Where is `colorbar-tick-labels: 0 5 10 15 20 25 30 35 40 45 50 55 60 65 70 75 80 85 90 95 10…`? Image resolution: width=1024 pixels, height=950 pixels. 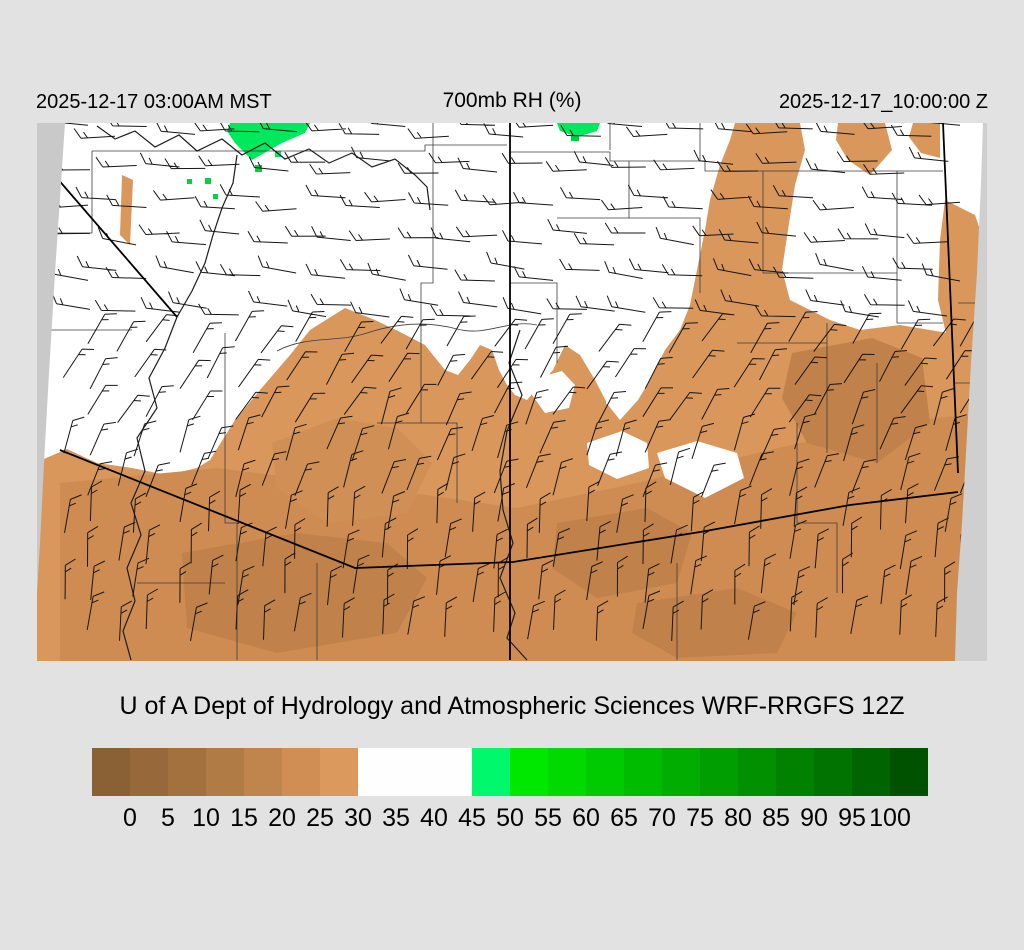 colorbar-tick-labels: 0 5 10 15 20 25 30 35 40 45 50 55 60 65 70 75 80 85 90 95 10… is located at coordinates (510, 819).